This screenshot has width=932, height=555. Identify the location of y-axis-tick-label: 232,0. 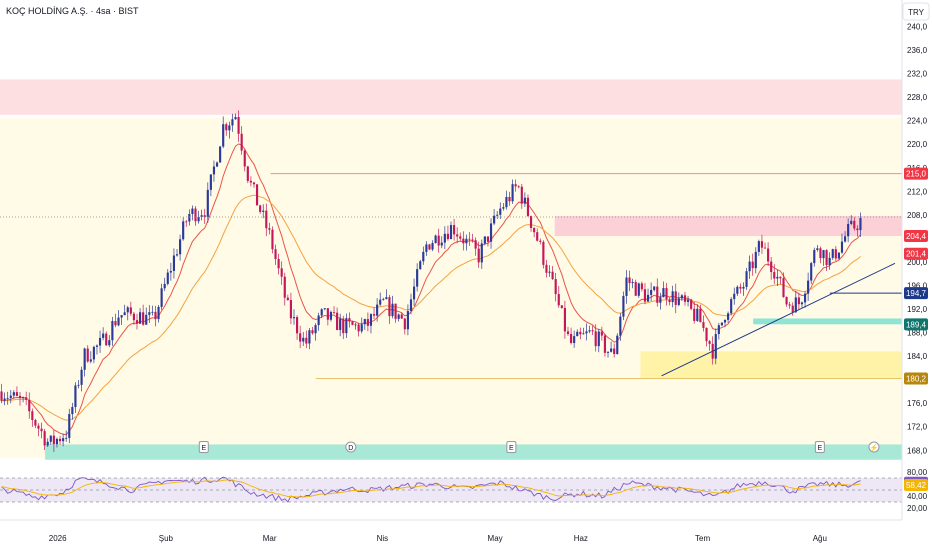
(917, 74).